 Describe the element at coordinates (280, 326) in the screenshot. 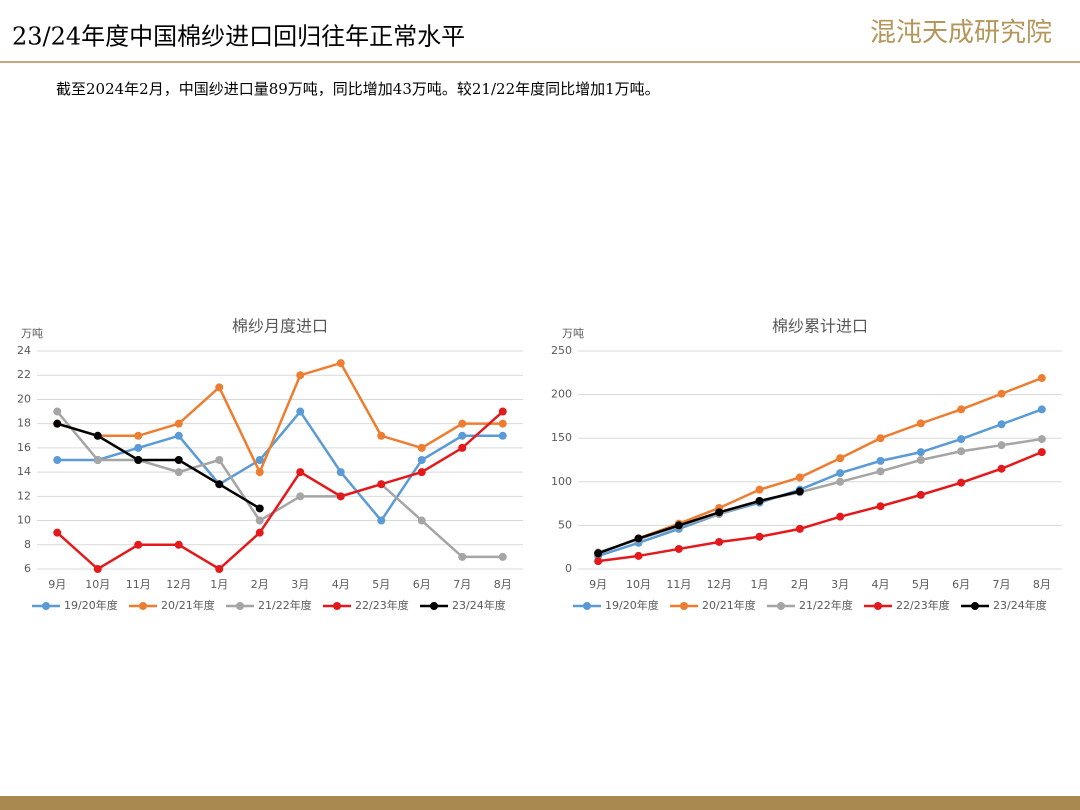

I see `chart-title: 棉纱月度进口` at that location.